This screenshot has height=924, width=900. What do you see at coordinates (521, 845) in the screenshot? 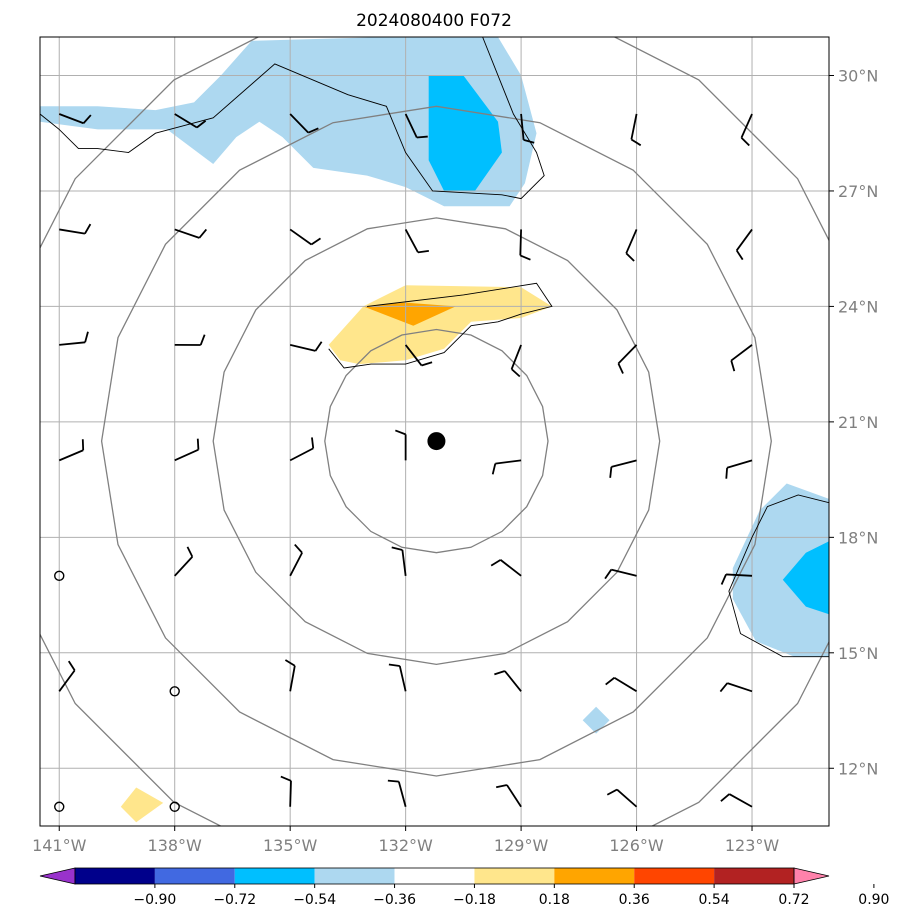
I see `x-tick-label-4: 129°W` at bounding box center [521, 845].